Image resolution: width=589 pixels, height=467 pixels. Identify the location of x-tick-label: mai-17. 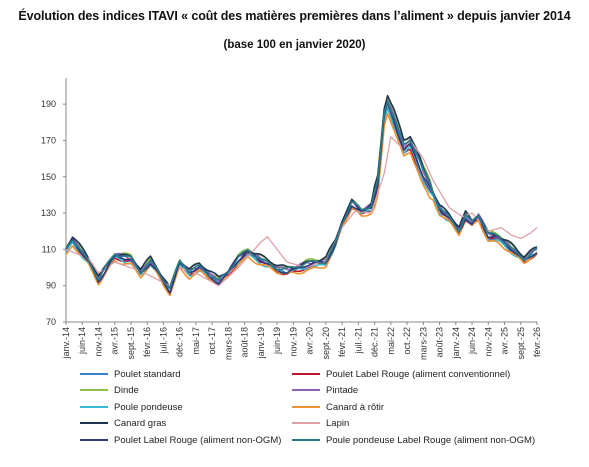
(196, 341).